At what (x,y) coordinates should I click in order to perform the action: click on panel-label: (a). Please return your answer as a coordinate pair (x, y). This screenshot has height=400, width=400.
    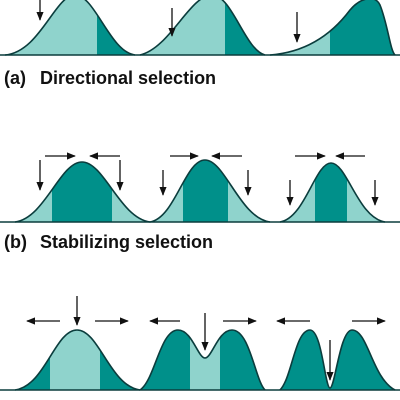
    Looking at the image, I should click on (15, 78).